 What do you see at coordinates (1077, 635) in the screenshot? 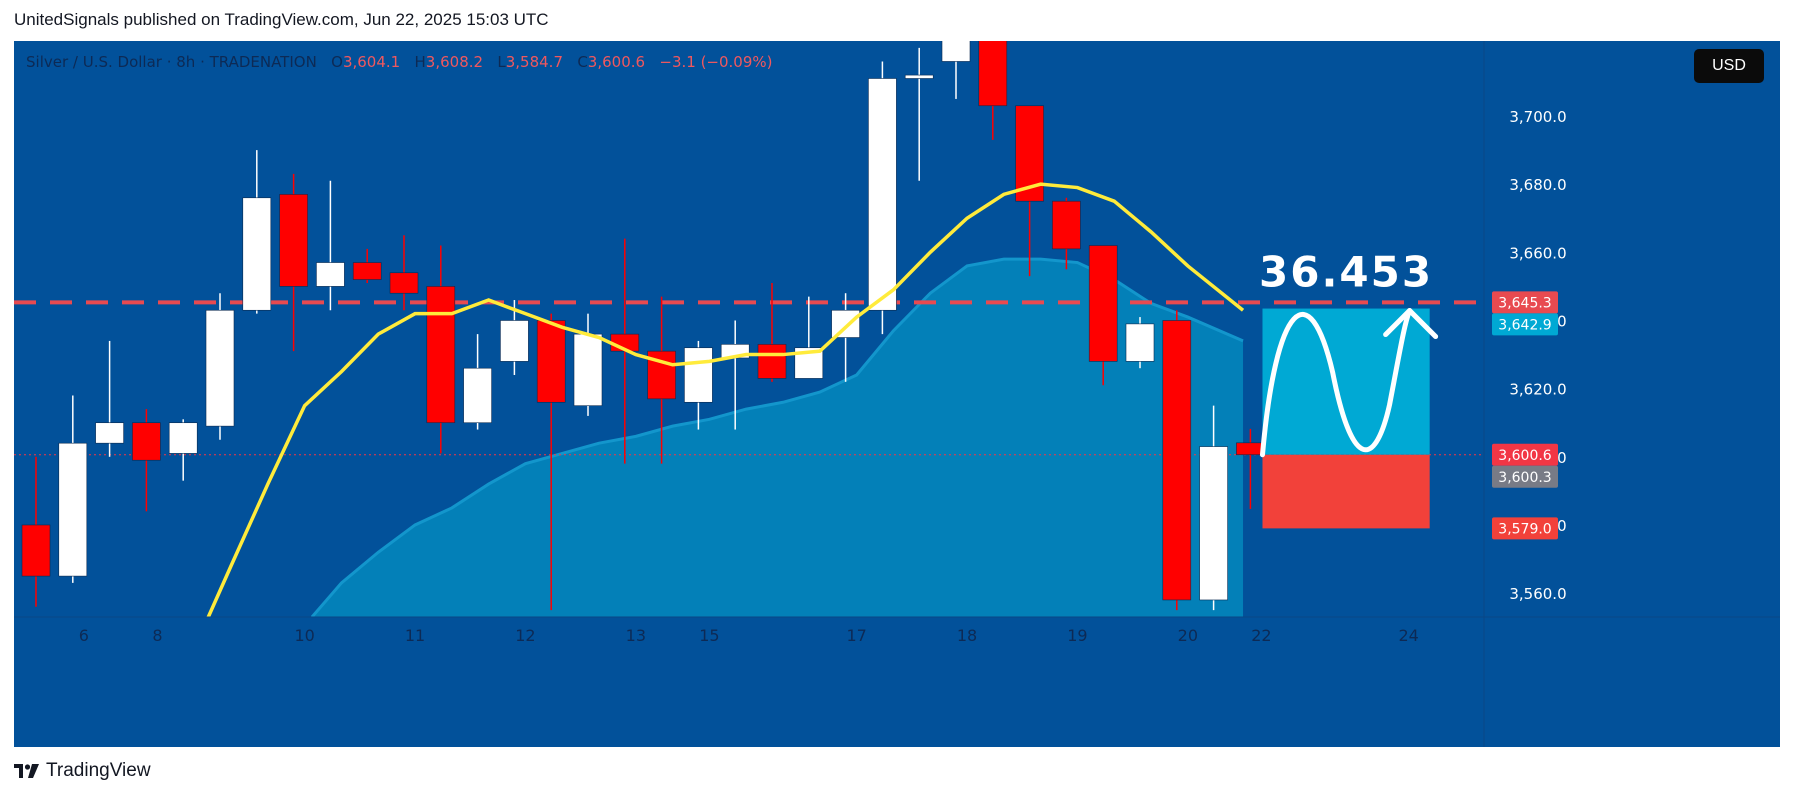
I see `x-tick-label: 19` at bounding box center [1077, 635].